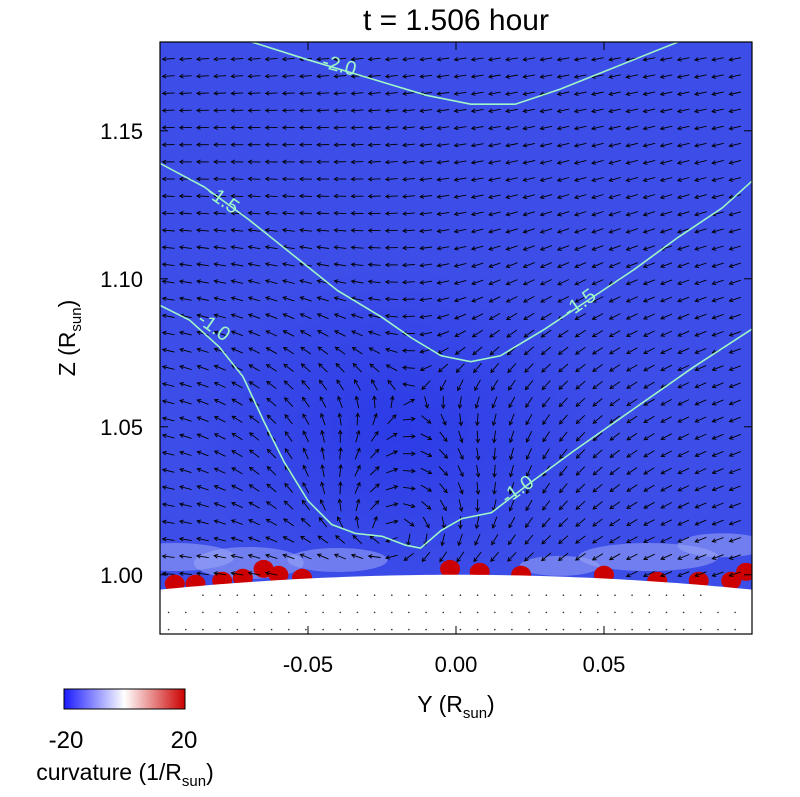  Describe the element at coordinates (731, 580) in the screenshot. I see `curvature-blob` at that location.